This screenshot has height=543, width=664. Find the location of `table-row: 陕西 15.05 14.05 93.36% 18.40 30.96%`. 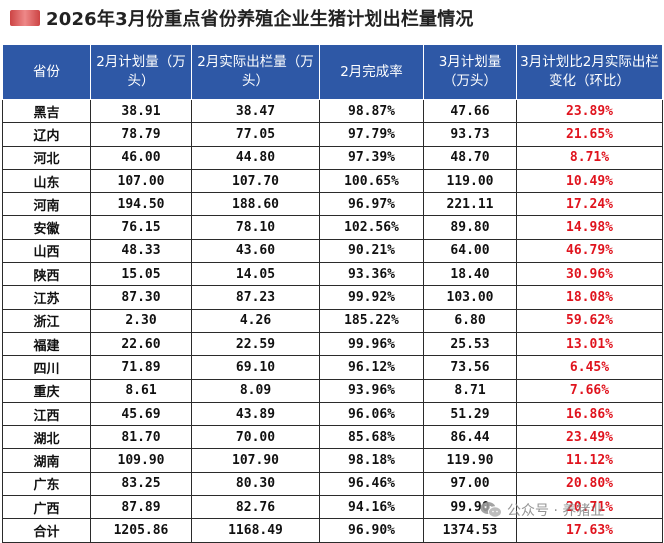

table-row: 陕西 15.05 14.05 93.36% 18.40 30.96% is located at coordinates (332, 274).